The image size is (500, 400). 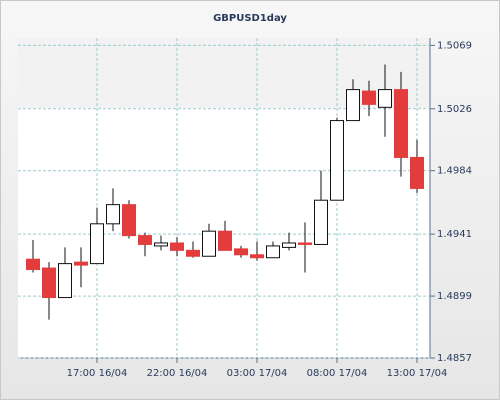 What do you see at coordinates (250, 18) in the screenshot?
I see `chart-title: GBPUSD1day` at bounding box center [250, 18].